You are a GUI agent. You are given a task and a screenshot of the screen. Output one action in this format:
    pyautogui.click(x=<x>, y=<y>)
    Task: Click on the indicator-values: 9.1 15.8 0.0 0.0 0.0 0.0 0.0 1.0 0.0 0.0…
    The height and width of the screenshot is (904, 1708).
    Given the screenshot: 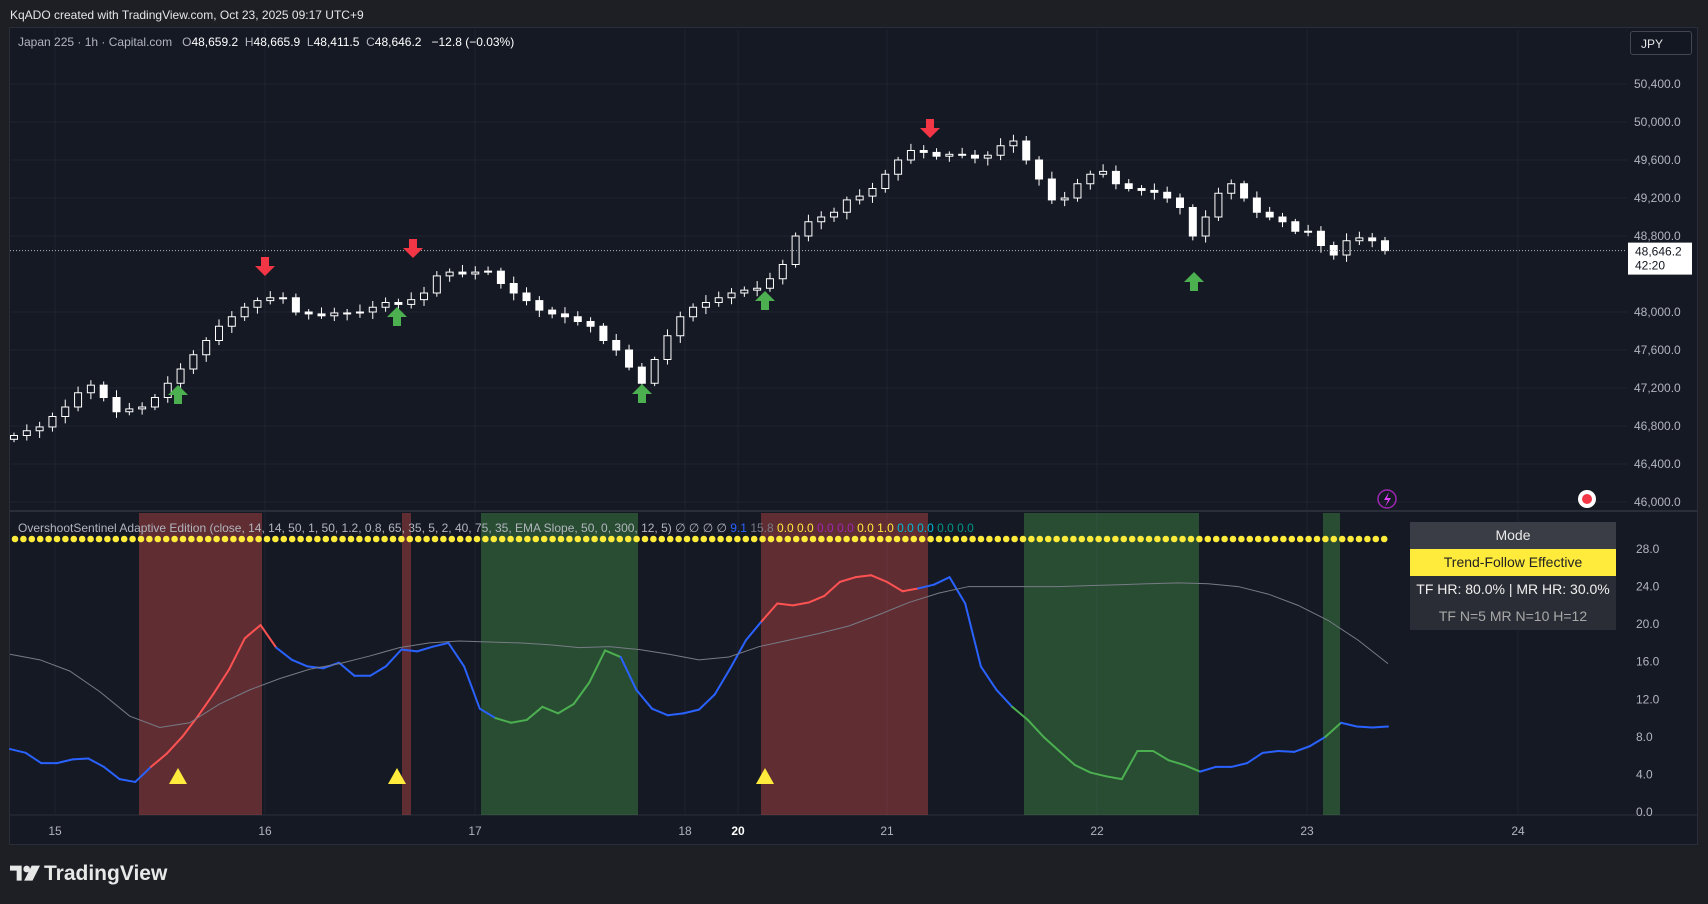 What is the action you would take?
    pyautogui.click(x=852, y=528)
    